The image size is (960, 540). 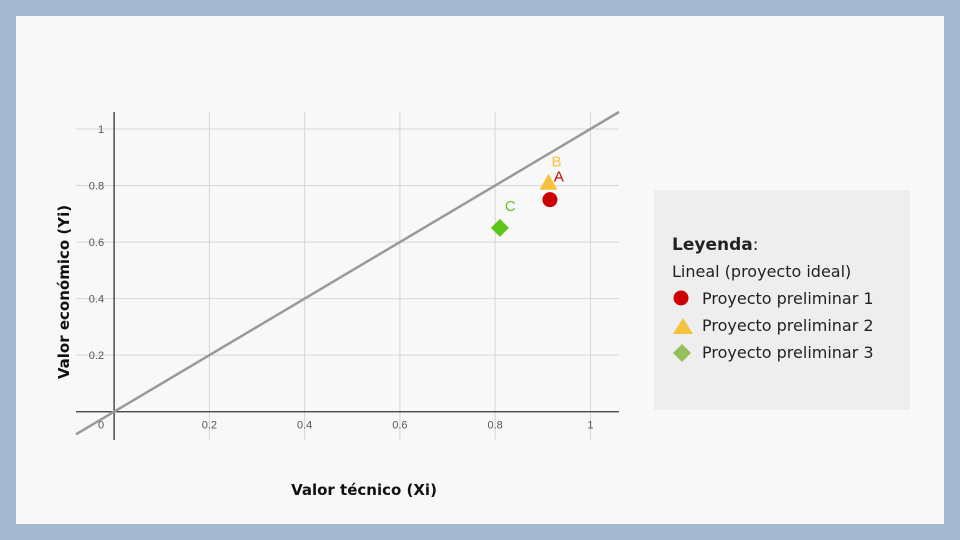 I want to click on y-axis-title: Valor económico (Yi), so click(x=64, y=292).